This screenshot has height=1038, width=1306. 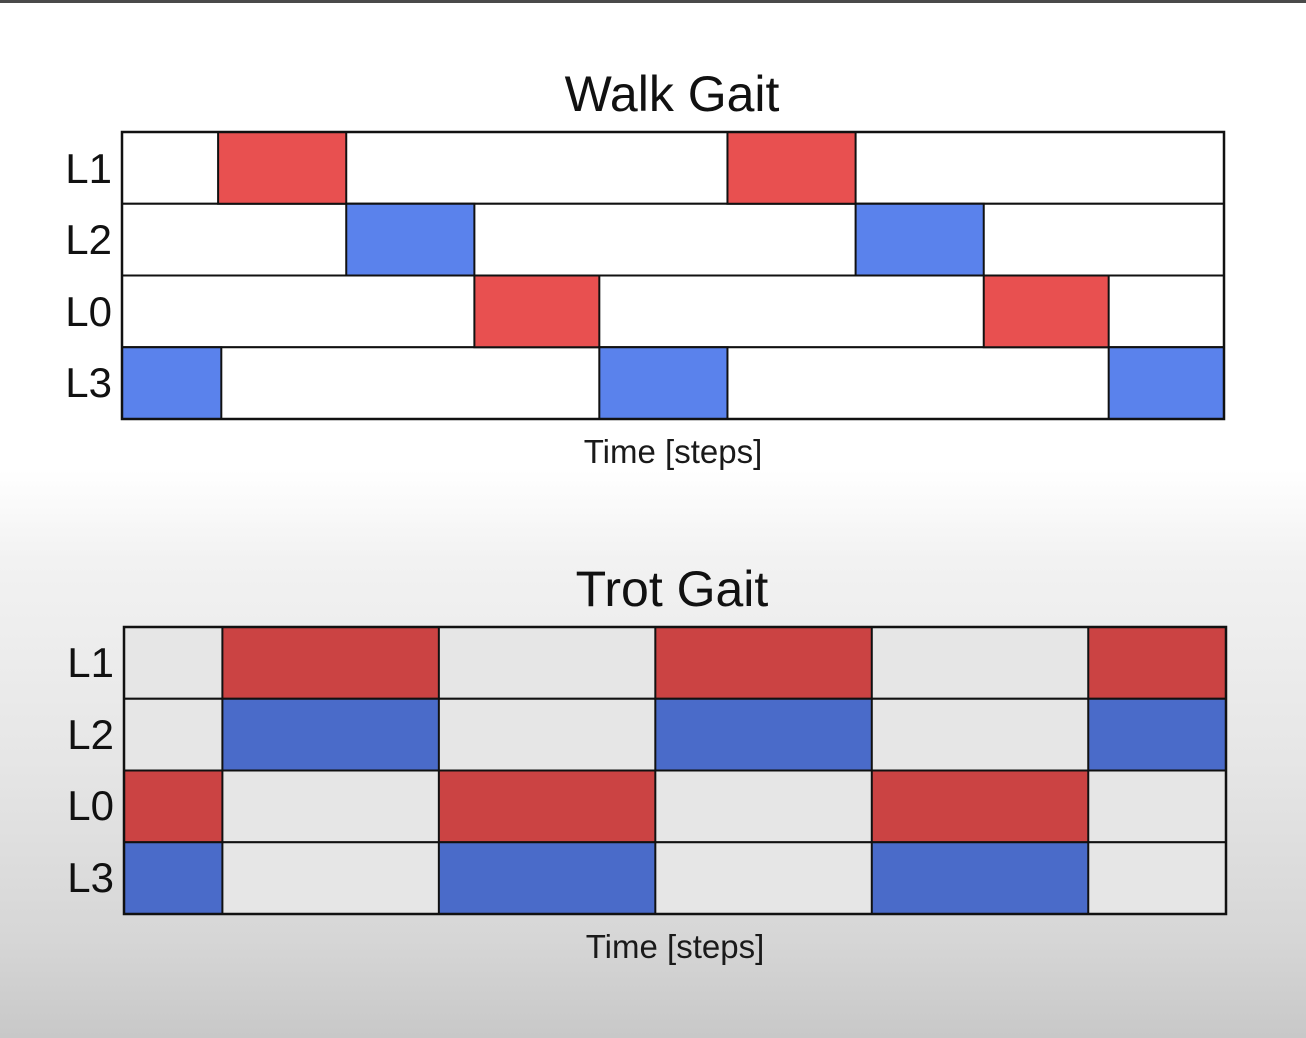 I want to click on walk-row-label-l3: L3, so click(x=88, y=382).